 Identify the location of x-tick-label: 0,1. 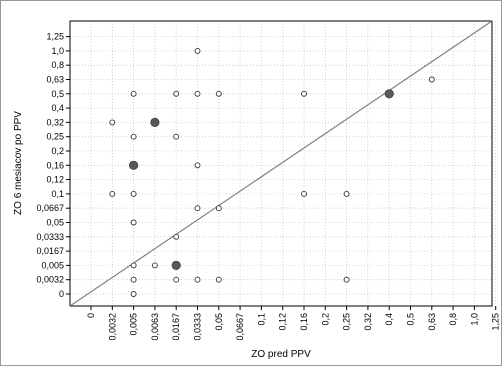
(261, 319).